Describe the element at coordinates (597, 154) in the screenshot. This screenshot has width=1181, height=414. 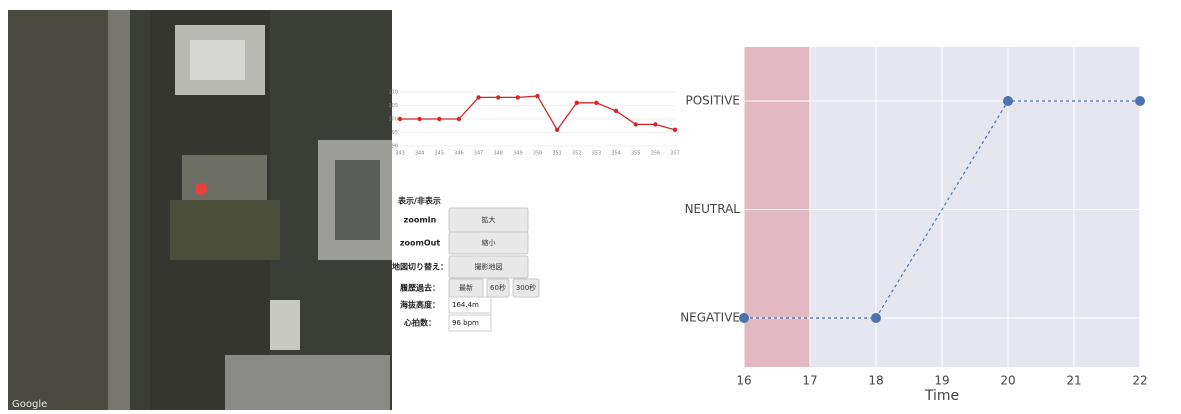
I see `x-tick-label: 353` at that location.